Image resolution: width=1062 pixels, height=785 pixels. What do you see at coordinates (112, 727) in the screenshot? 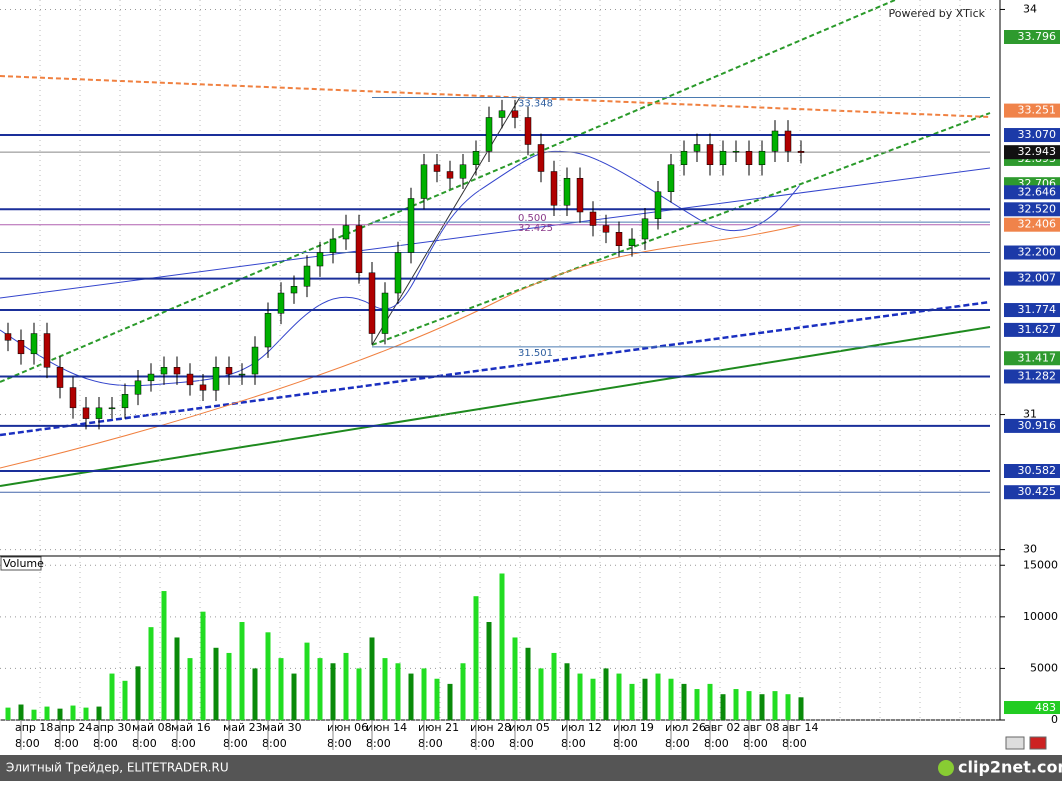
I see `x-tick-label: апр 30` at bounding box center [112, 727].